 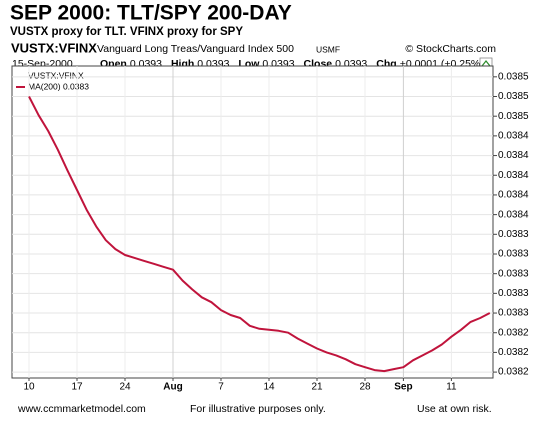 I want to click on symbol: VUSTX:VFINX, so click(x=54, y=47).